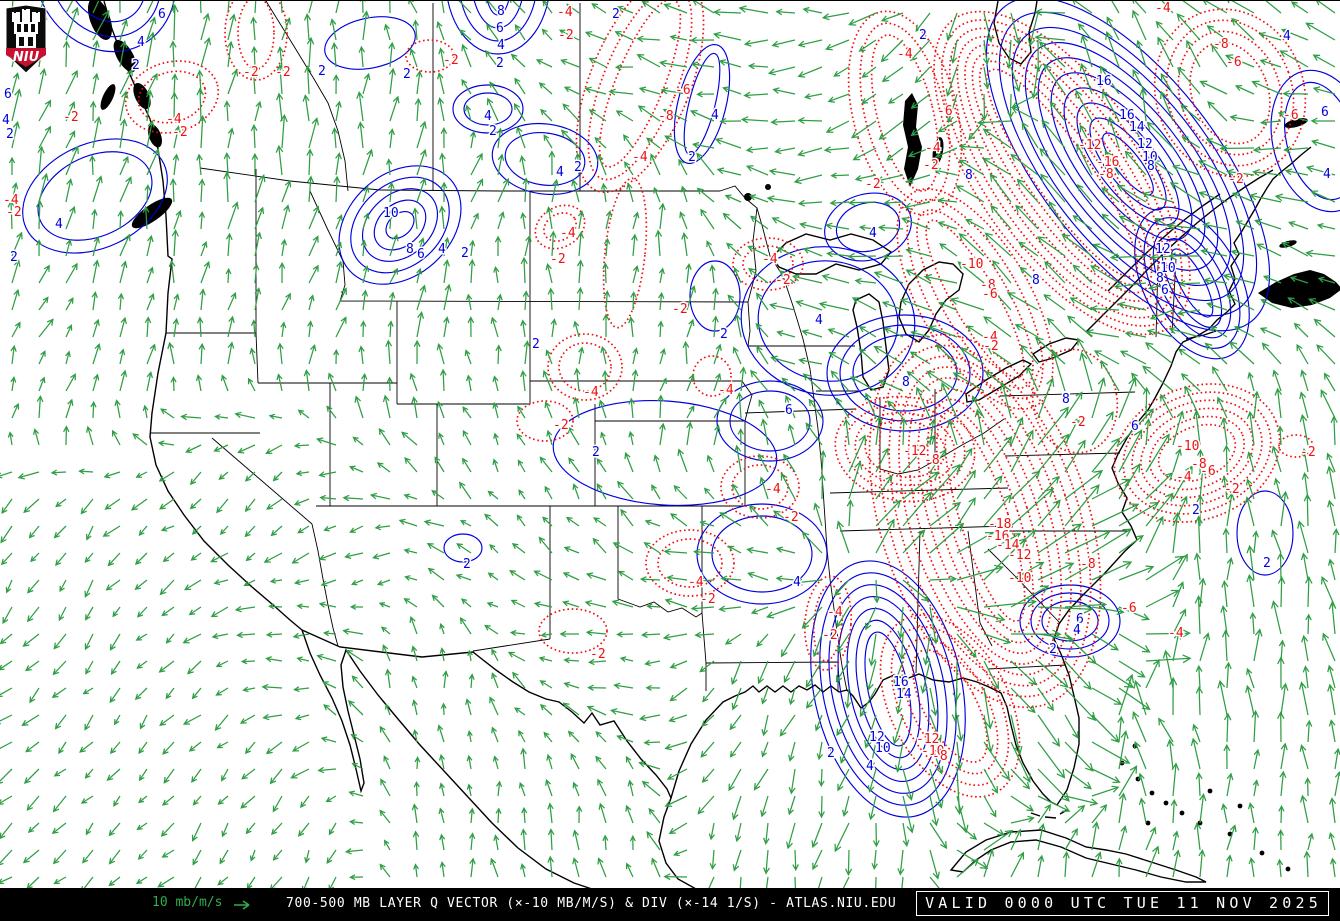 The width and height of the screenshot is (1340, 921). Describe the element at coordinates (904, 694) in the screenshot. I see `svg-text: 14` at that location.